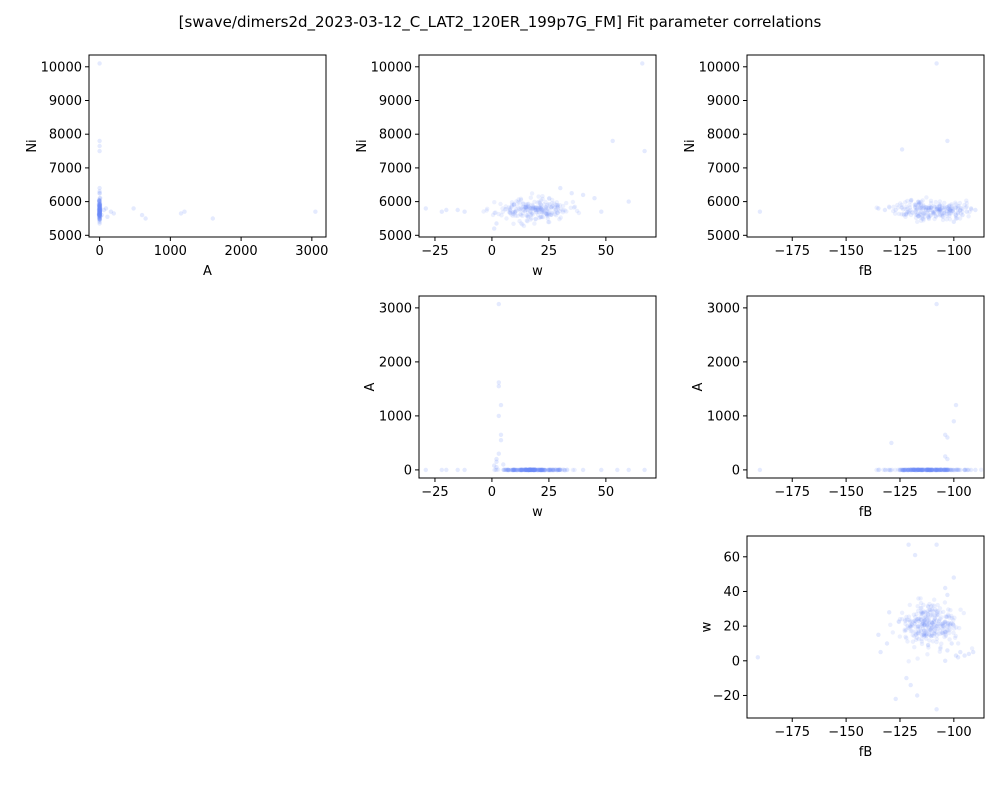 The width and height of the screenshot is (1000, 800). Describe the element at coordinates (719, 67) in the screenshot. I see `y-tick-label: 10000` at that location.